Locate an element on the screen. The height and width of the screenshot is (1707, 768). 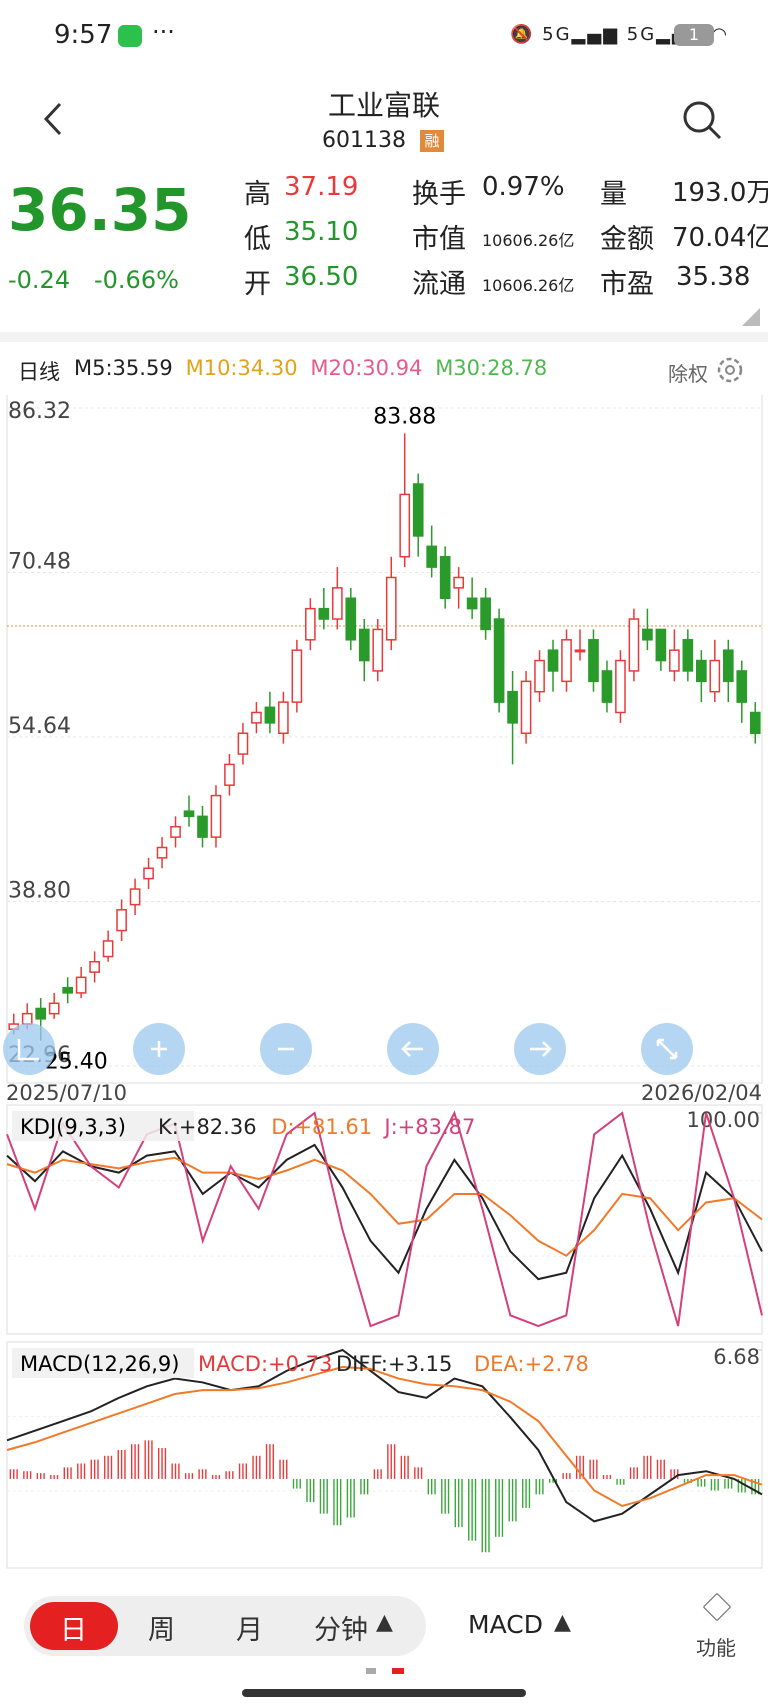
stat-value: 193.0万 is located at coordinates (720, 193).